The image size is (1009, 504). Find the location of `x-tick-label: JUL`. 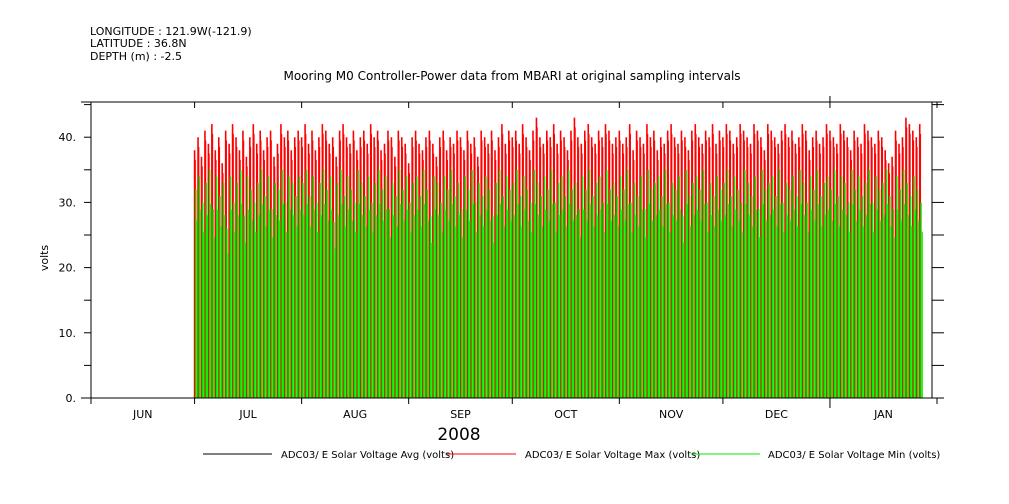

x-tick-label: JUL is located at coordinates (247, 414).